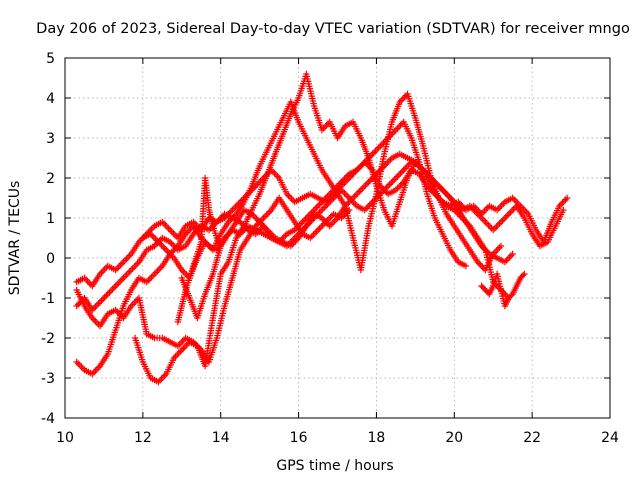 This screenshot has width=640, height=480. Describe the element at coordinates (15, 238) in the screenshot. I see `y-axis-label: SDTVAR / TECUs` at that location.